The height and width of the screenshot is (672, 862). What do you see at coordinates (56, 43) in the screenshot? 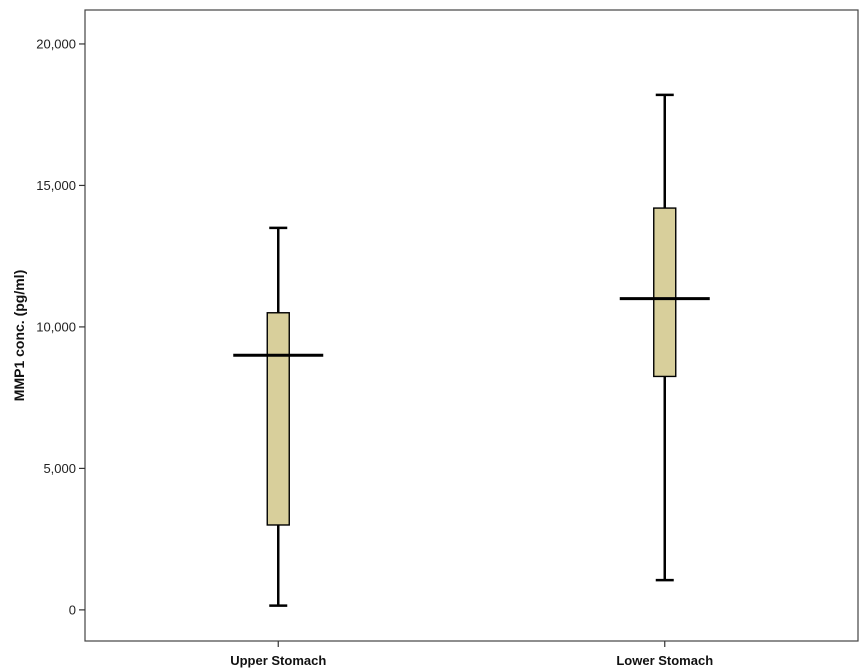
I see `y-tick-label: 20,000` at bounding box center [56, 43].